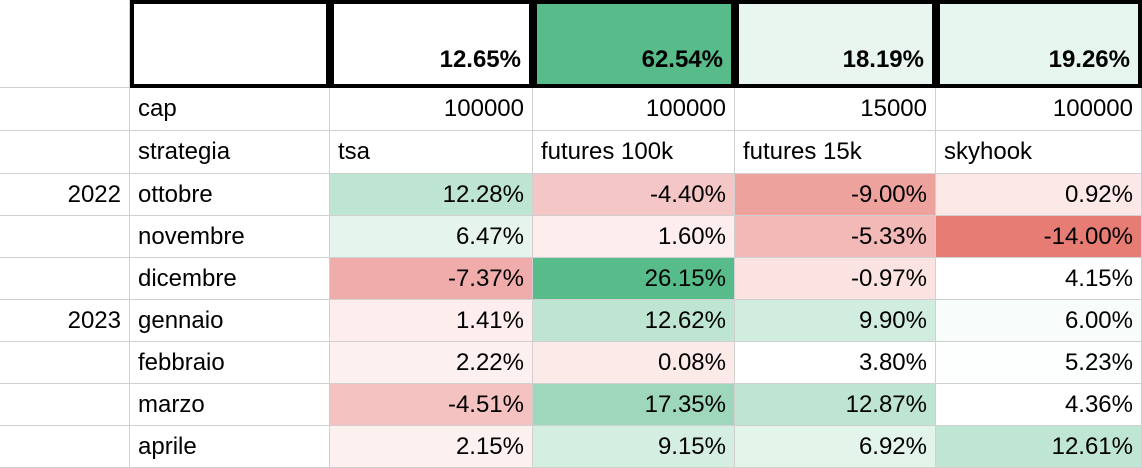 Image resolution: width=1142 pixels, height=468 pixels. I want to click on return-cell: 2.15%, so click(431, 447).